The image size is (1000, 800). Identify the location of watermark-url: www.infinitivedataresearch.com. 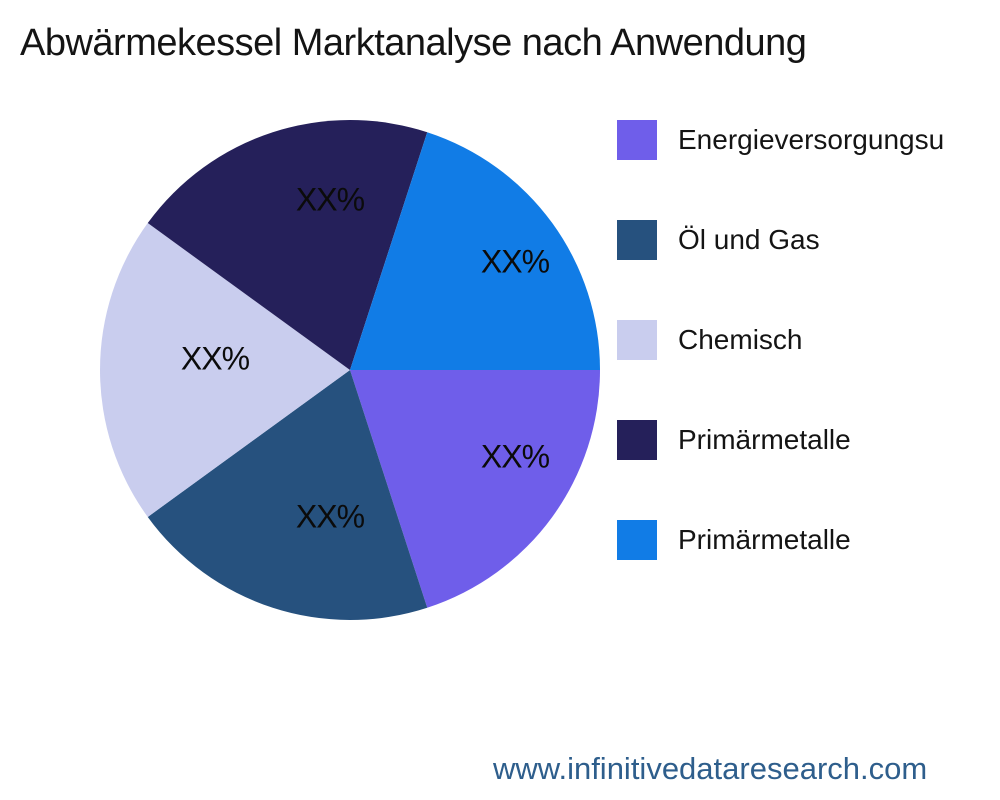
(710, 768).